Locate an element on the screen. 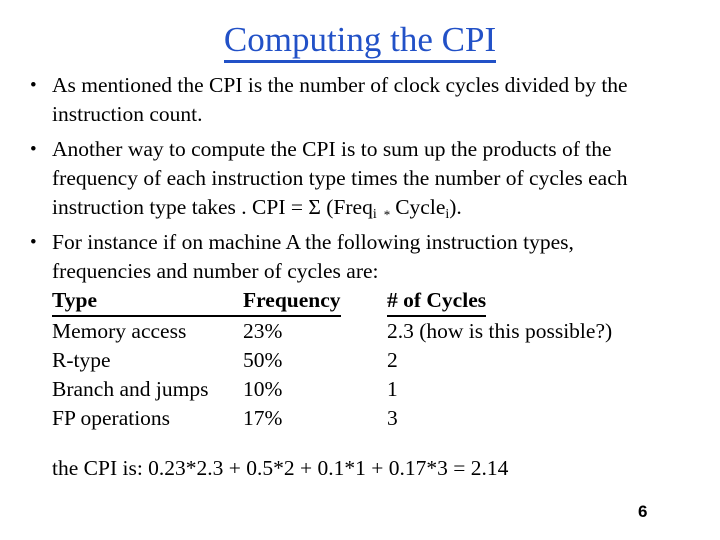 The height and width of the screenshot is (540, 720). table-row: R-type 50% 2 is located at coordinates (379, 360).